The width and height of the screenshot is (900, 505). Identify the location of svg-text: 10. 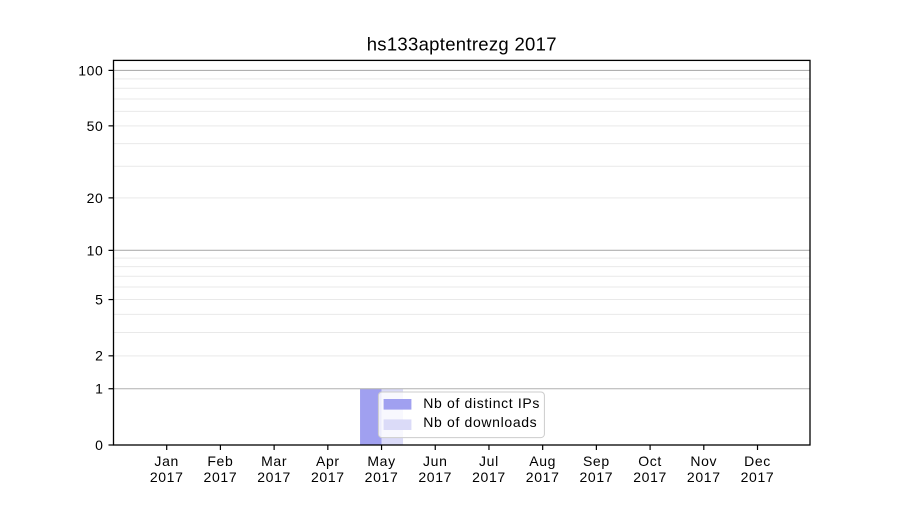
(95, 250).